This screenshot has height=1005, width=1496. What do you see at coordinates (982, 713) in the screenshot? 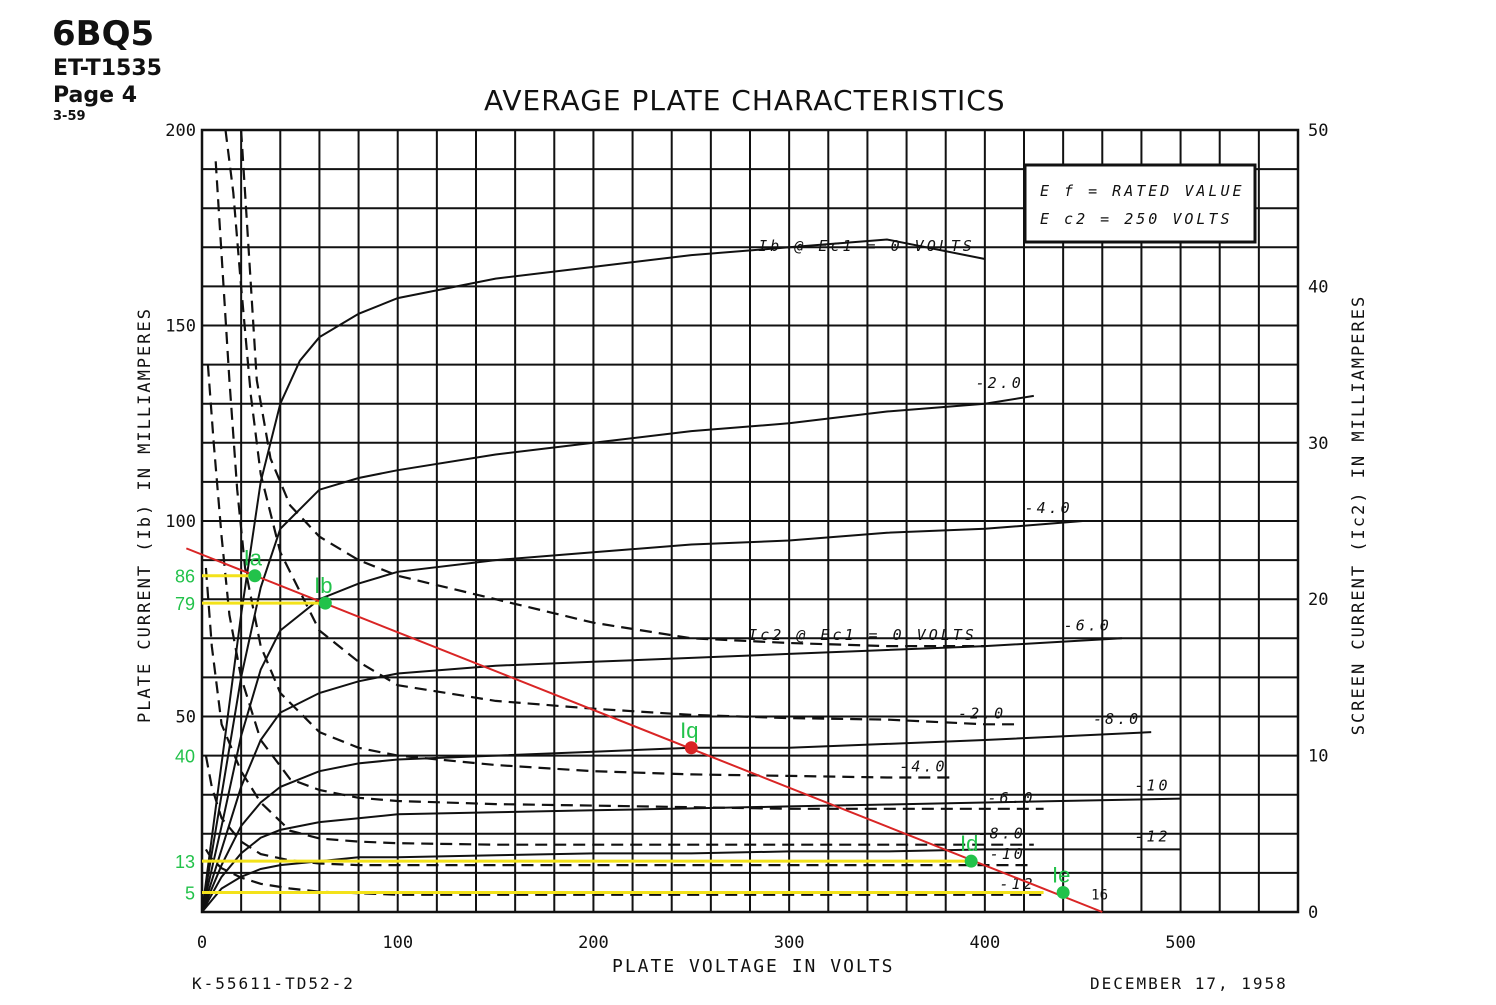
I see `screen-curve-label: -2.0` at bounding box center [982, 713].